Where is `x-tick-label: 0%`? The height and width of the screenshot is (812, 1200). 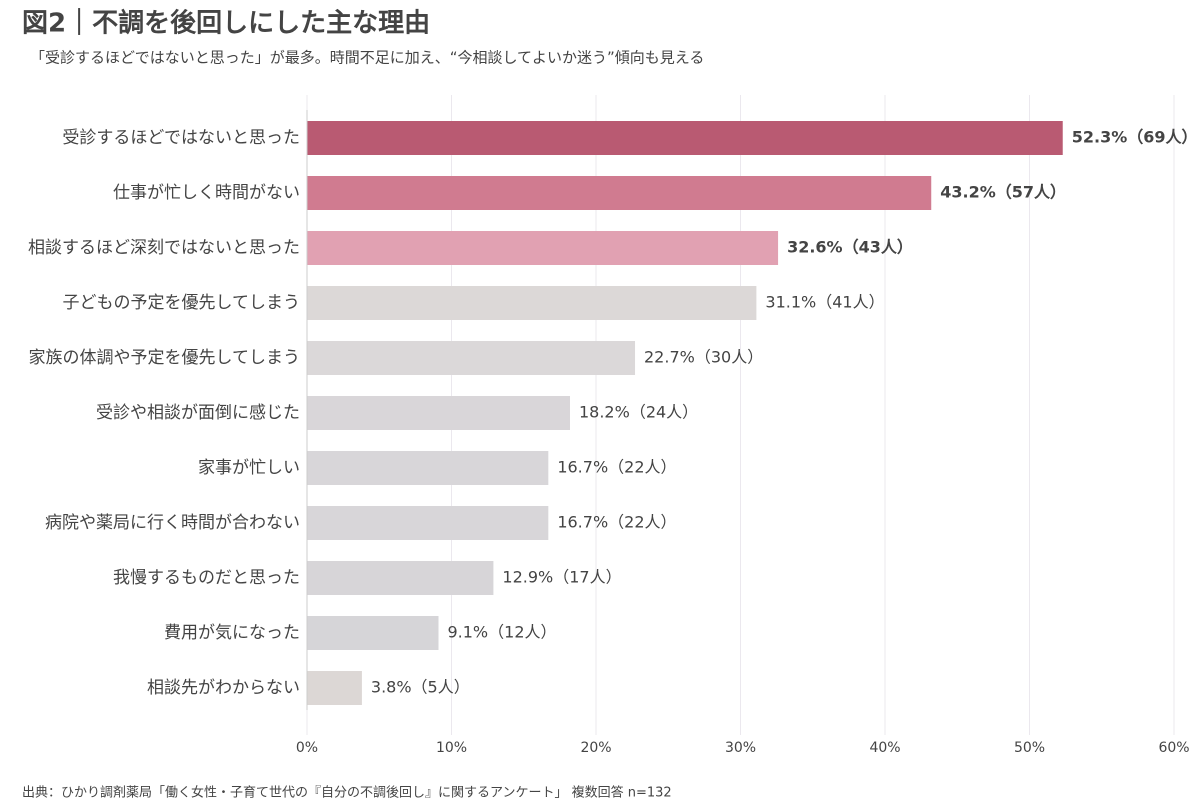
x-tick-label: 0% is located at coordinates (307, 748).